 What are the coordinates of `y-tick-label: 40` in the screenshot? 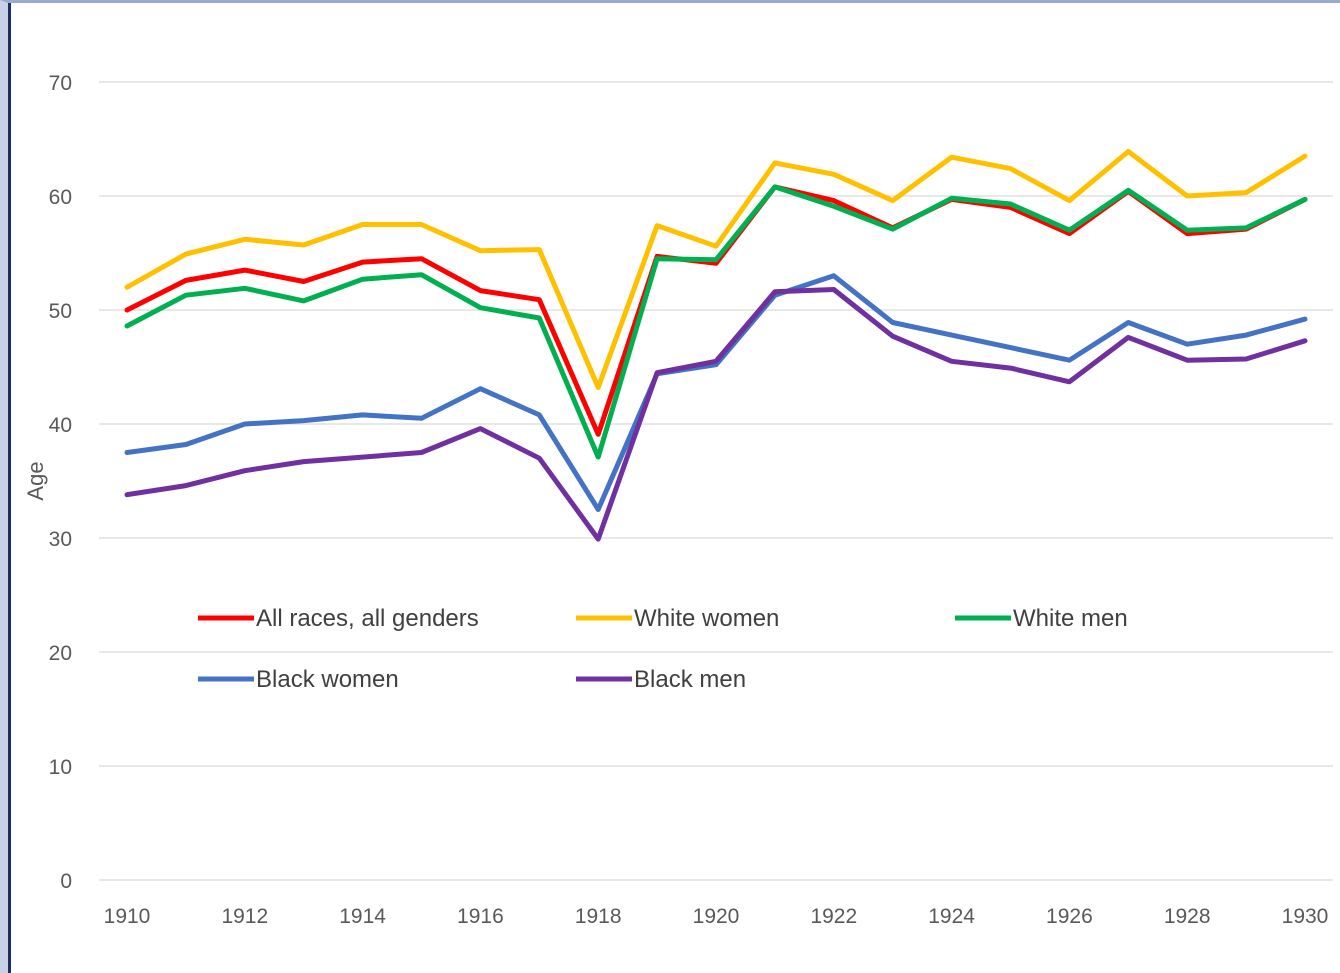 It's located at (60, 425).